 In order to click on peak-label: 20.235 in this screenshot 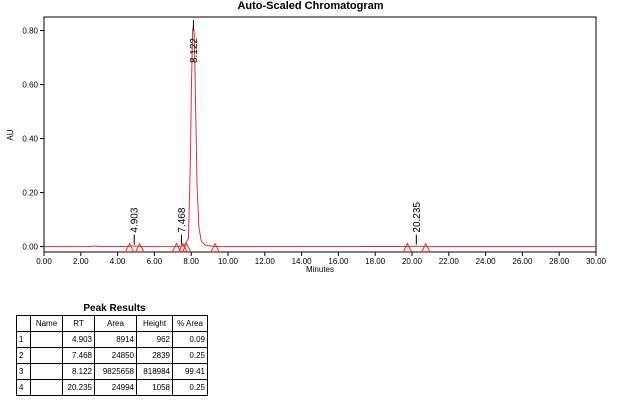, I will do `click(417, 217)`.